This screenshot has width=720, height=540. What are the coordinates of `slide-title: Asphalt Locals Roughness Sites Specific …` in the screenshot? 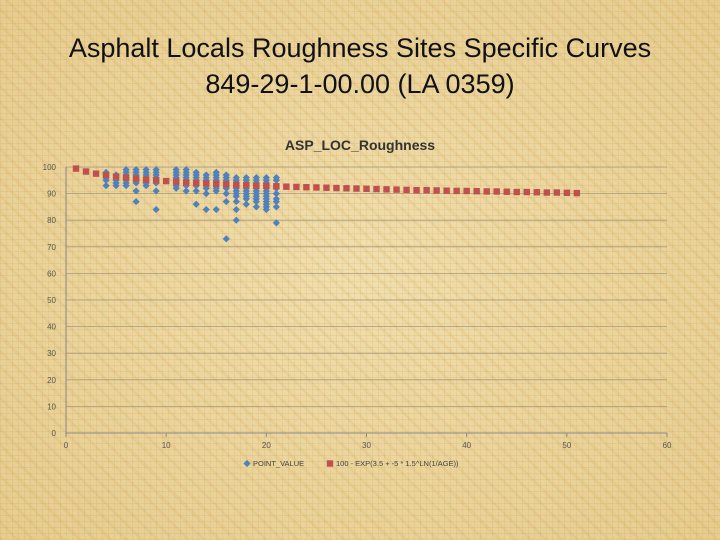 It's located at (360, 66).